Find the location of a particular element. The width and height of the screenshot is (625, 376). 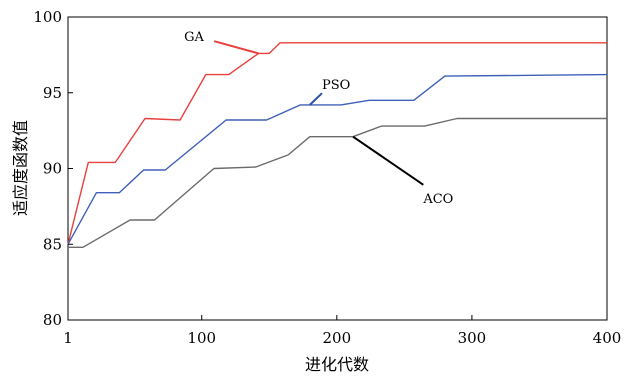

y-tick-label: 90 is located at coordinates (52, 169).